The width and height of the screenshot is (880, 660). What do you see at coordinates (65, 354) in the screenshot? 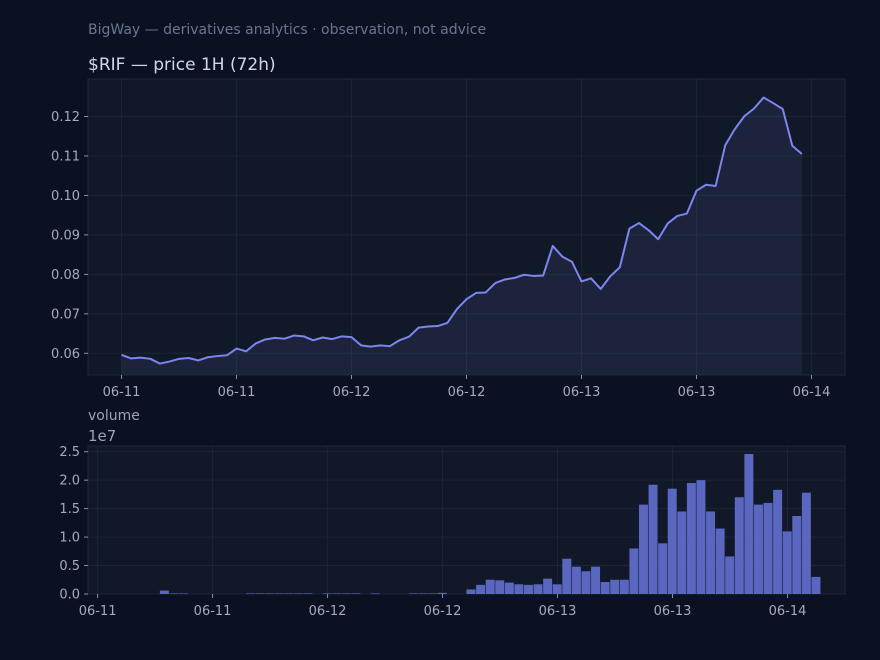
I see `price-y-tick-label: 0.06` at bounding box center [65, 354].